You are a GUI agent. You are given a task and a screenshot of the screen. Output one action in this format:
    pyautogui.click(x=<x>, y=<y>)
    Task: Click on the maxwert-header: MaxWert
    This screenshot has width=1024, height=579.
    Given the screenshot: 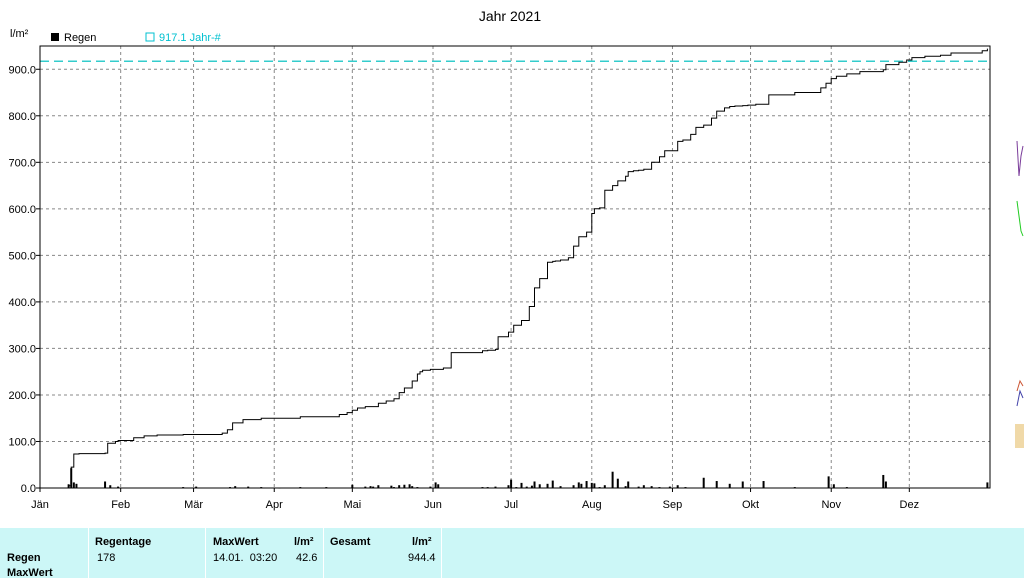 What is the action you would take?
    pyautogui.click(x=236, y=542)
    